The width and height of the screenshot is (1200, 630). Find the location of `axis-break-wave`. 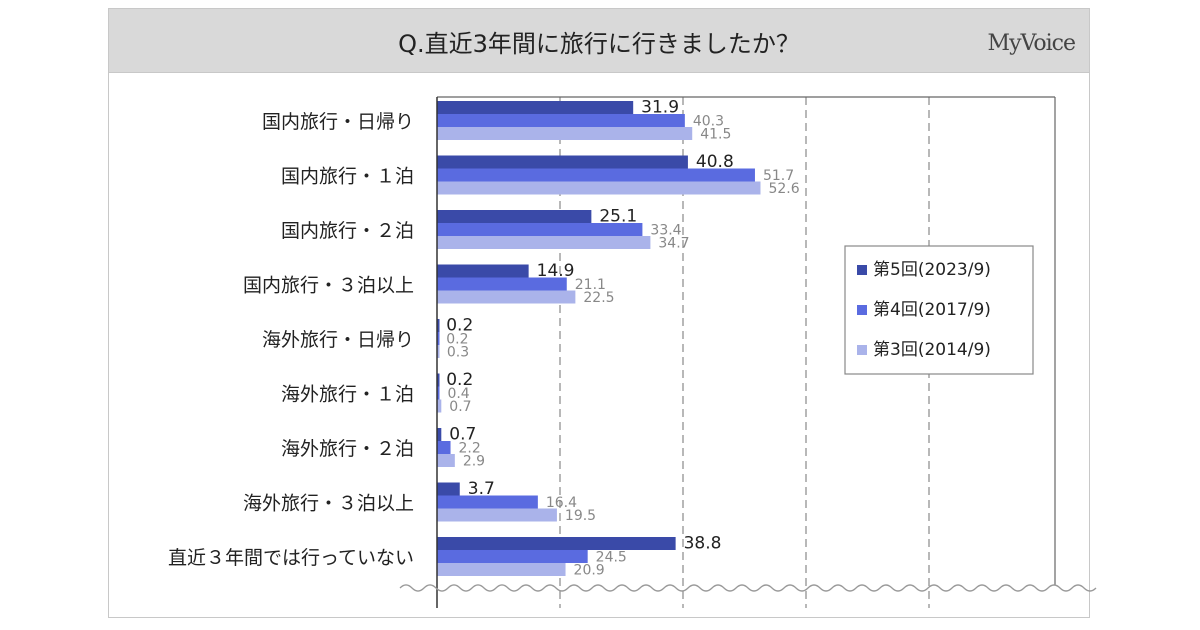

axis-break-wave is located at coordinates (748, 588).